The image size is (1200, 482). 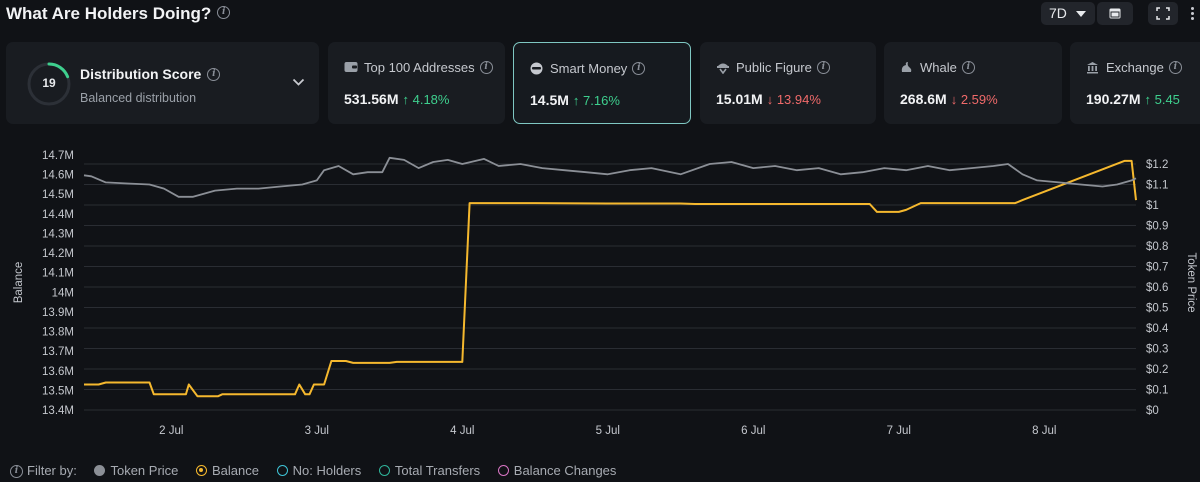 What do you see at coordinates (58, 176) in the screenshot?
I see `left-axis-tick-label: 14.6M` at bounding box center [58, 176].